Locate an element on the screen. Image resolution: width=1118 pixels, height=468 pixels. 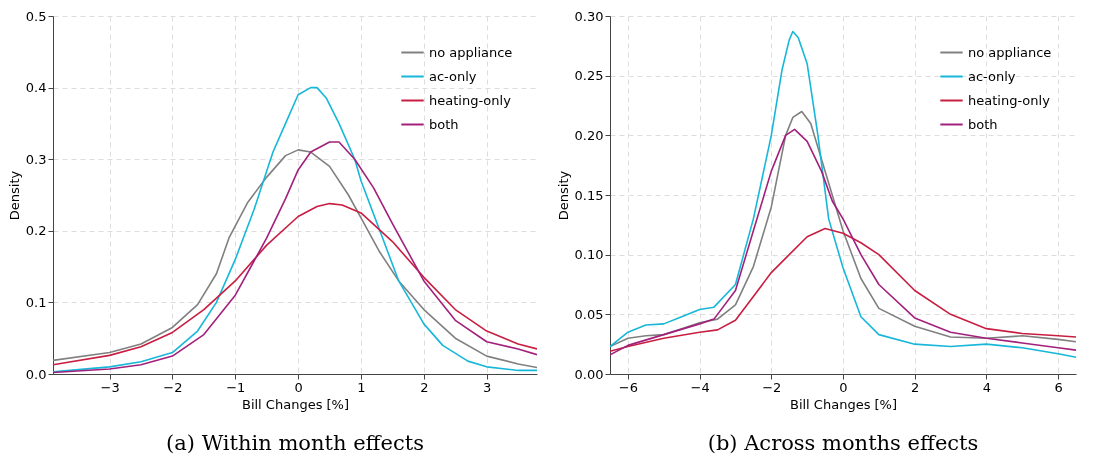
x-tick-label: −1 is located at coordinates (236, 387).